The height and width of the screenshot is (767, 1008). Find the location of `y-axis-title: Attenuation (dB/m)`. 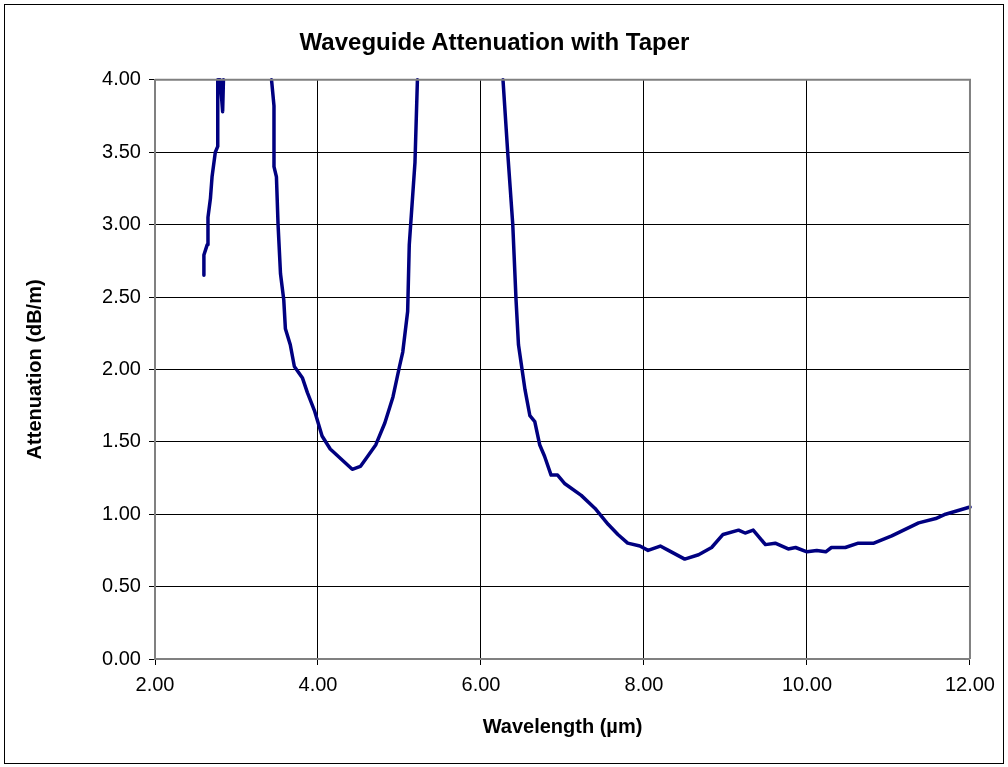

y-axis-title: Attenuation (dB/m) is located at coordinates (33, 369).